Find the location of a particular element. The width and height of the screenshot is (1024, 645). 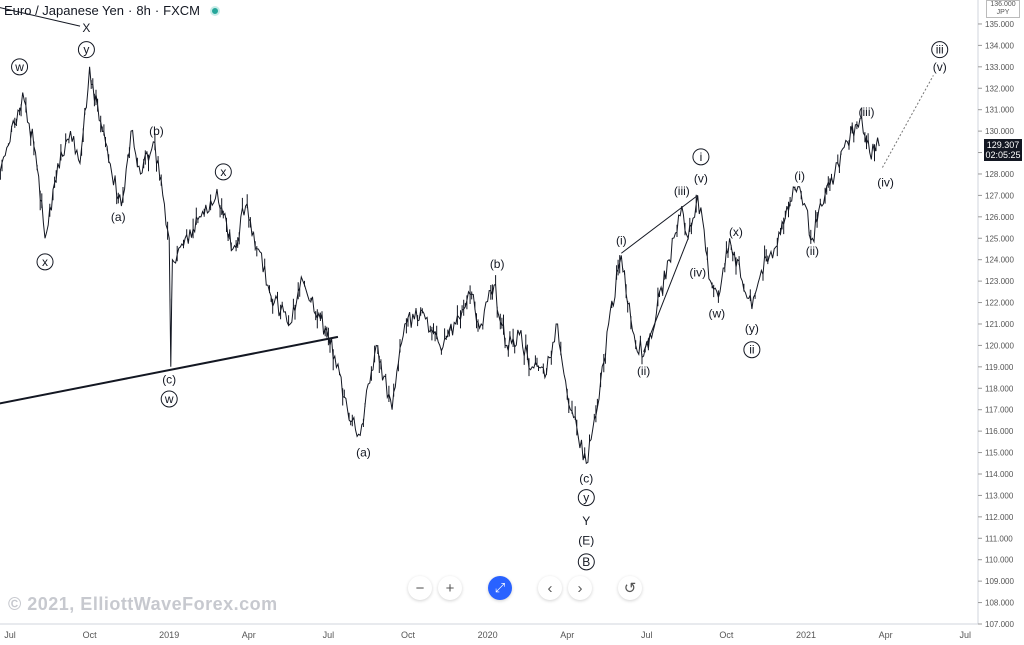

currency-label: JPY is located at coordinates (1003, 12).